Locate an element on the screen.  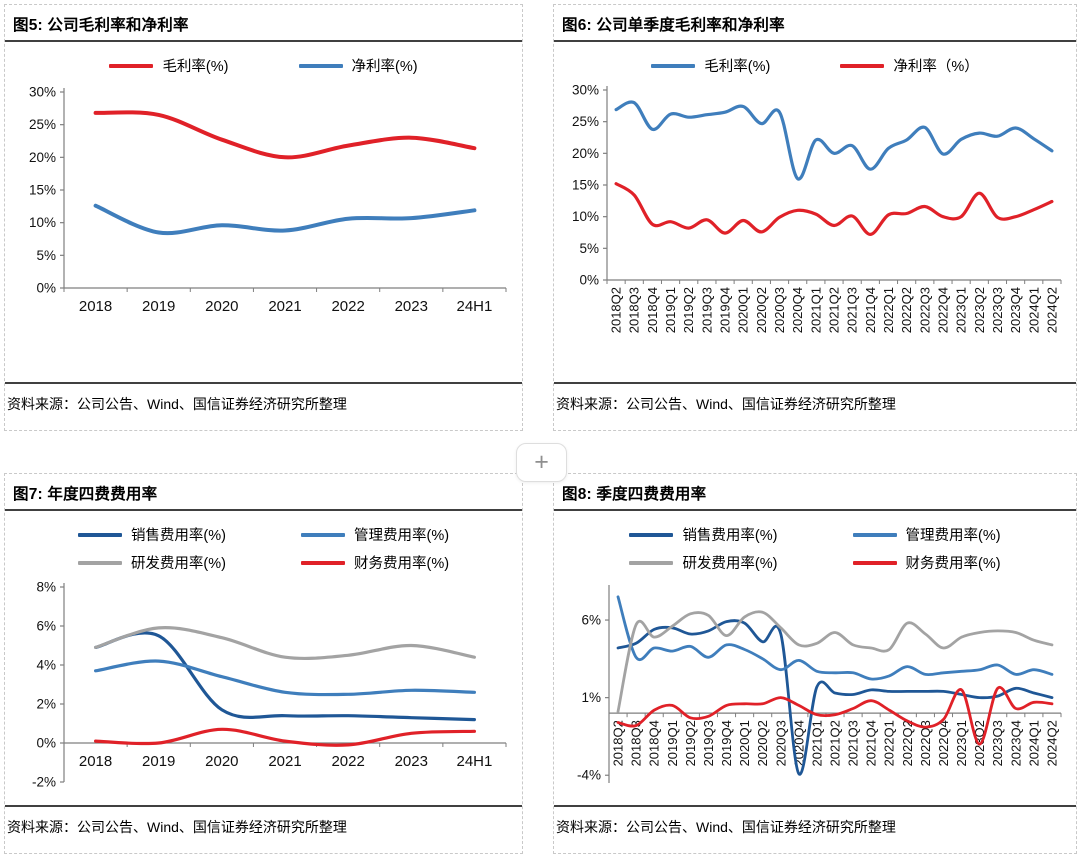
svg-text: 1% is located at coordinates (591, 697).